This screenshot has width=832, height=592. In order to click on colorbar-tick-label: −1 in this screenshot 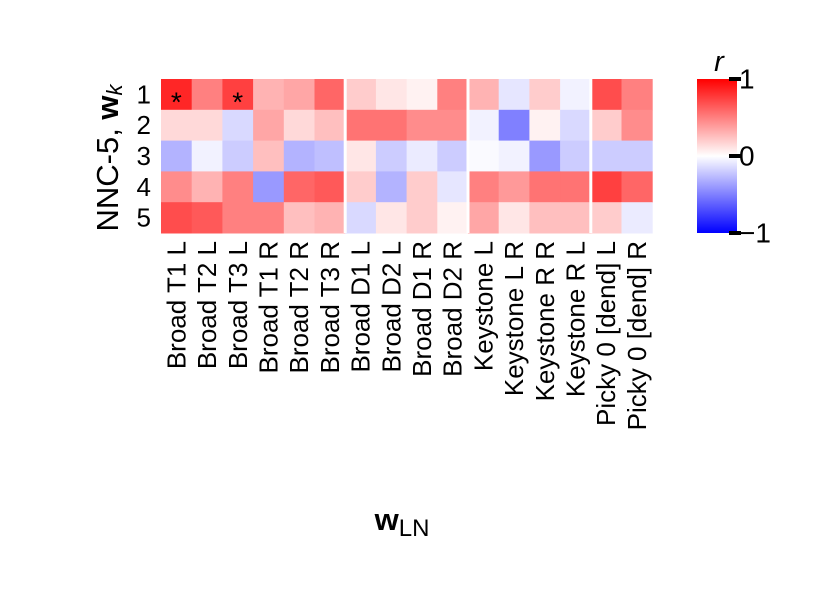, I will do `click(755, 233)`.